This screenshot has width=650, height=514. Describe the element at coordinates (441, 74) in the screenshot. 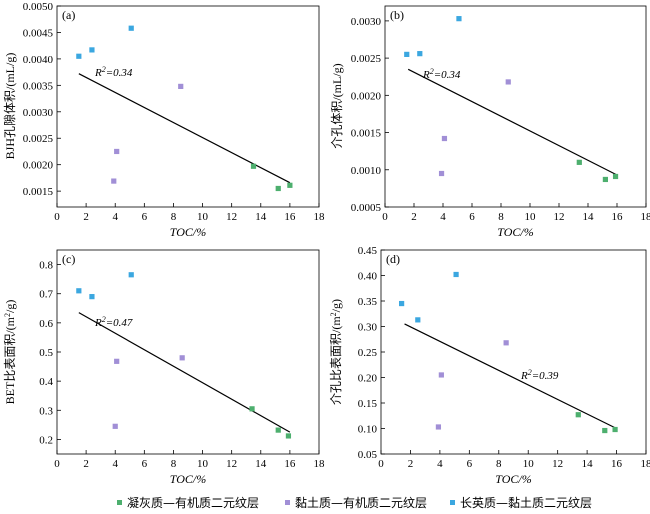

I see `panel-b-r2-label: R2=0.34` at that location.